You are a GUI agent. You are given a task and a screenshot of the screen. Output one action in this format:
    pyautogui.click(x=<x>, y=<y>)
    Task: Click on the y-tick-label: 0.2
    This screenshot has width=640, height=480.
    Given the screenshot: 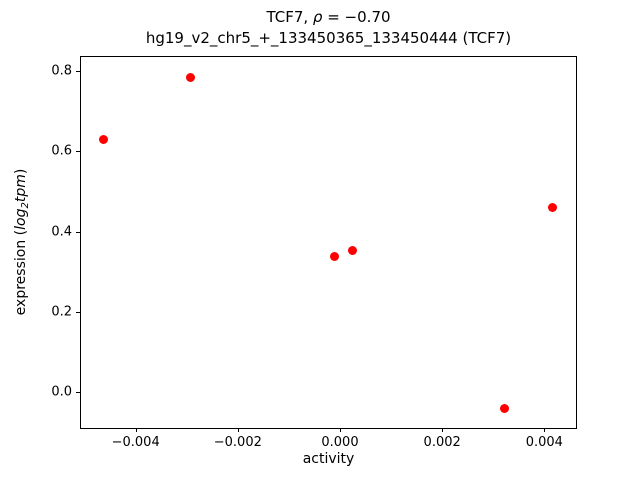 What is the action you would take?
    pyautogui.click(x=61, y=312)
    